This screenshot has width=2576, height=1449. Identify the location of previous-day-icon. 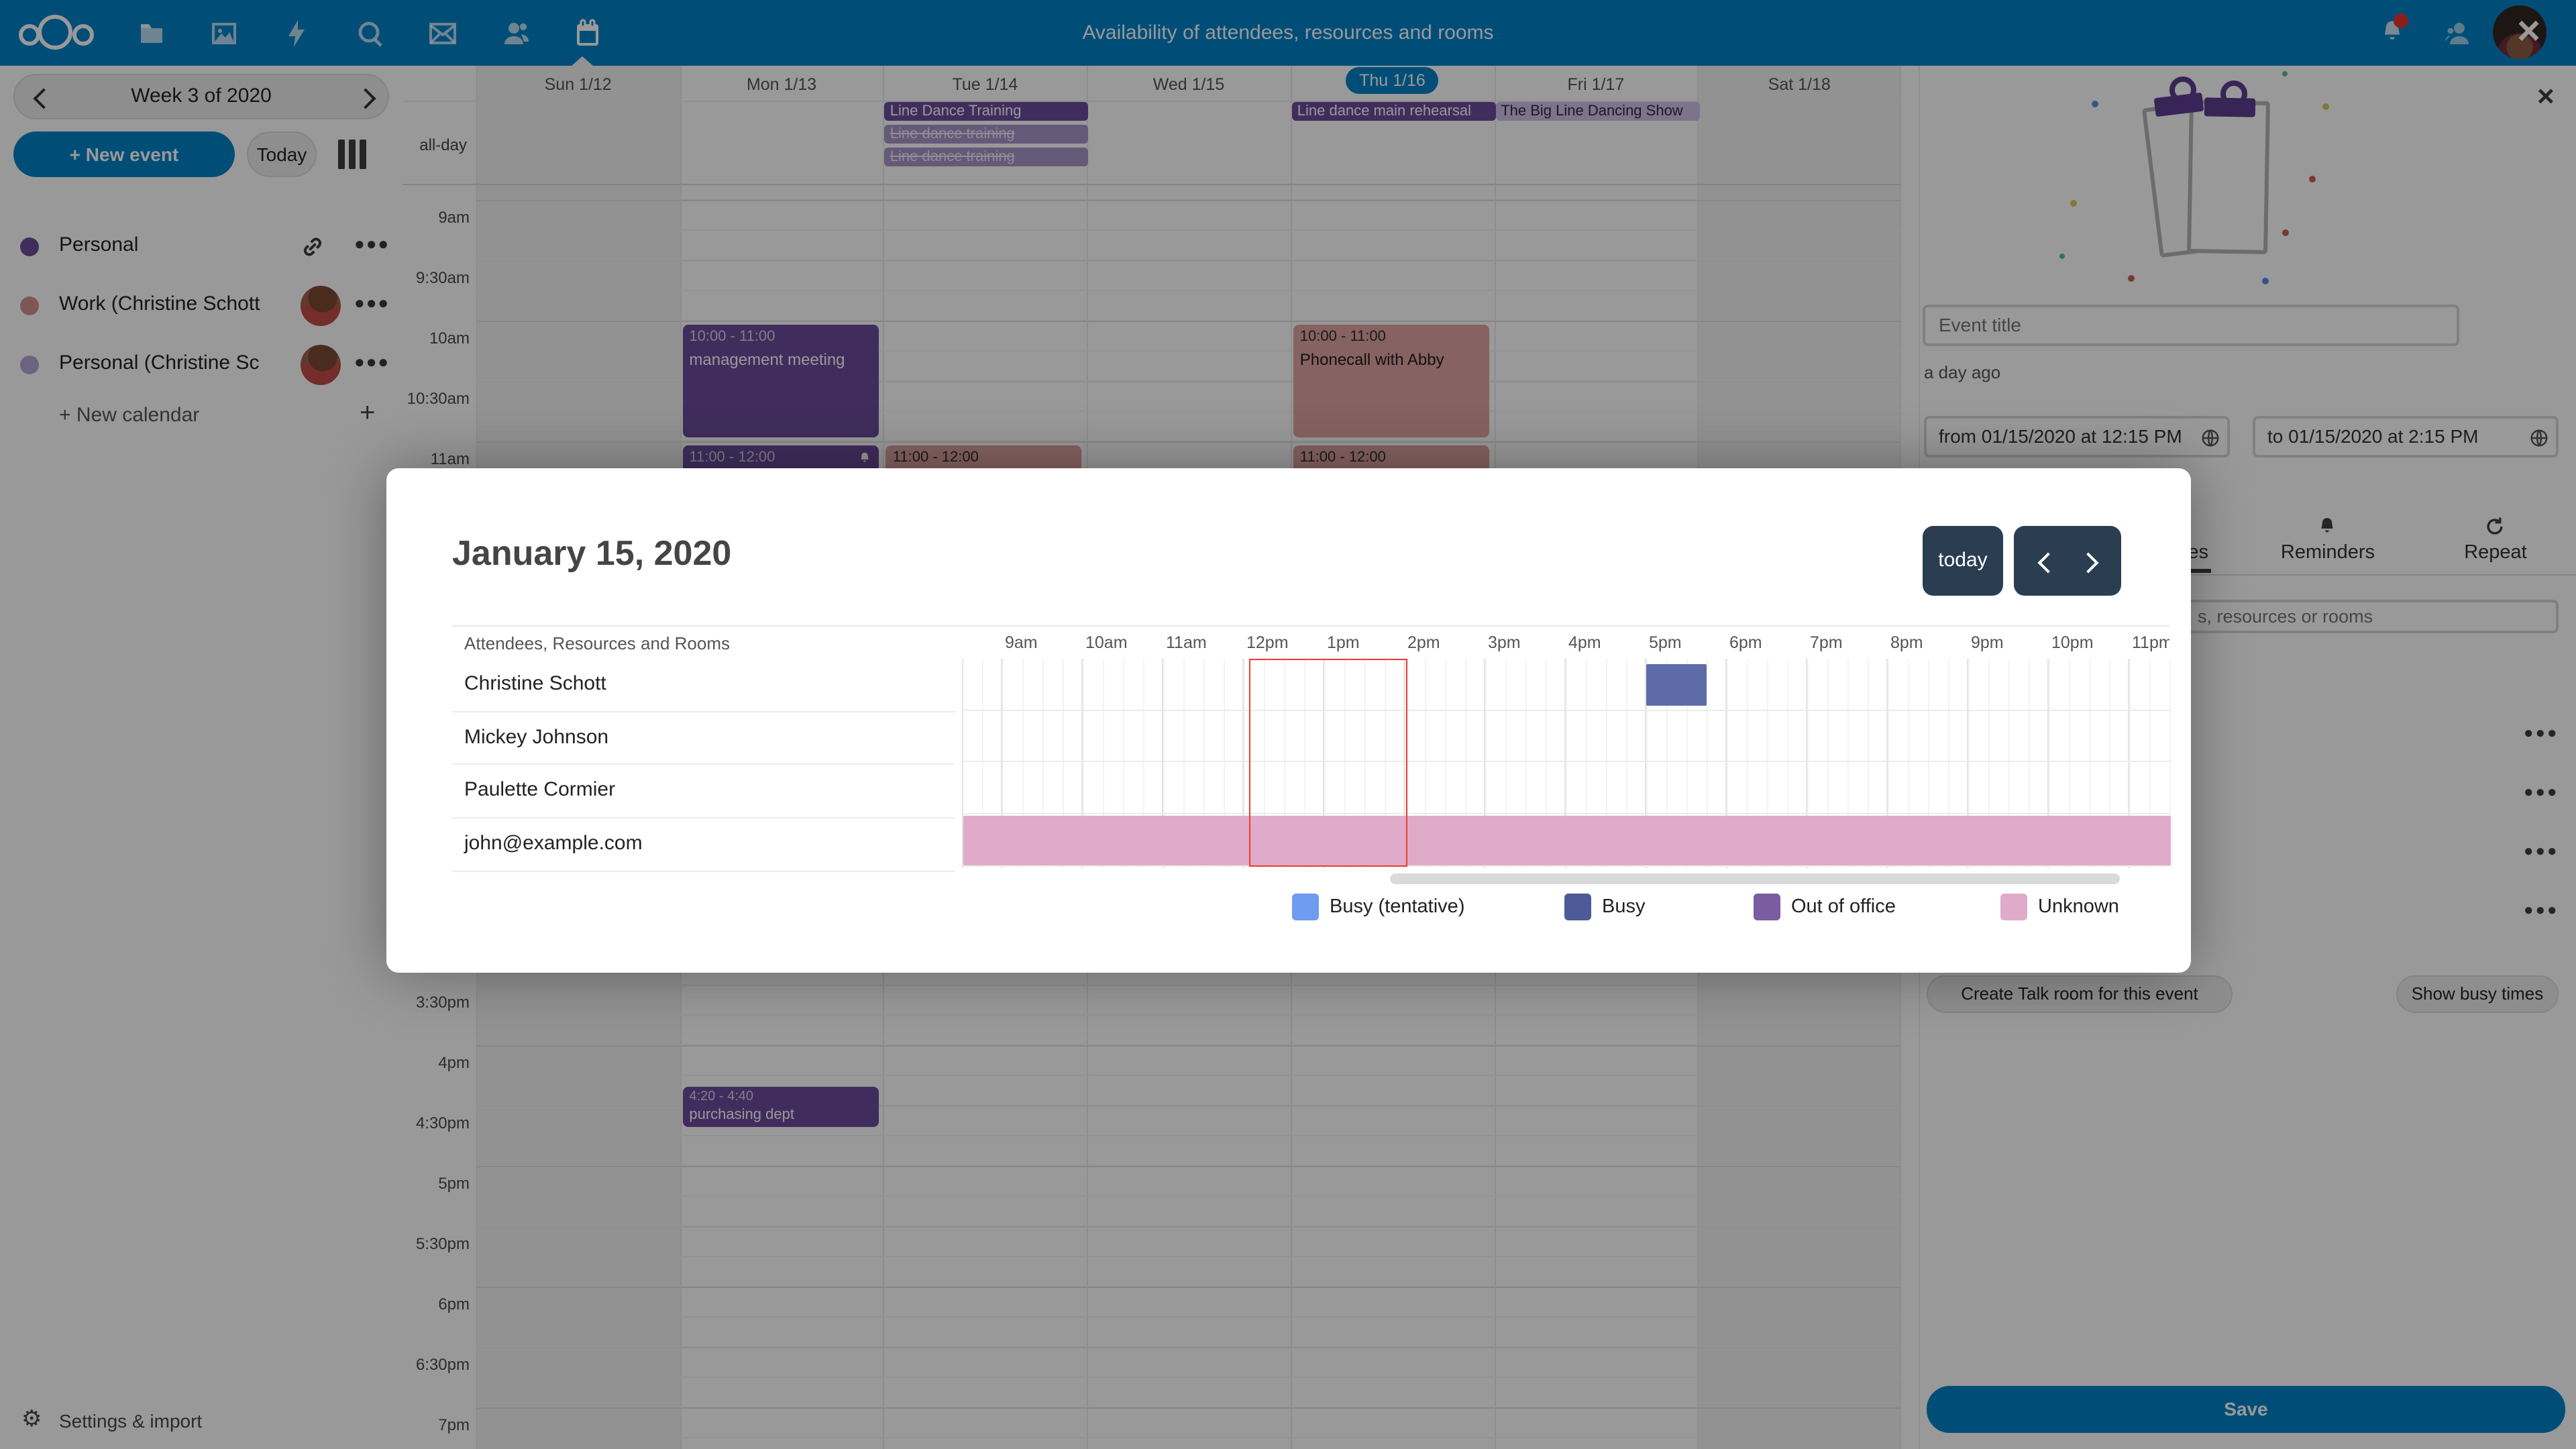
(2048, 563).